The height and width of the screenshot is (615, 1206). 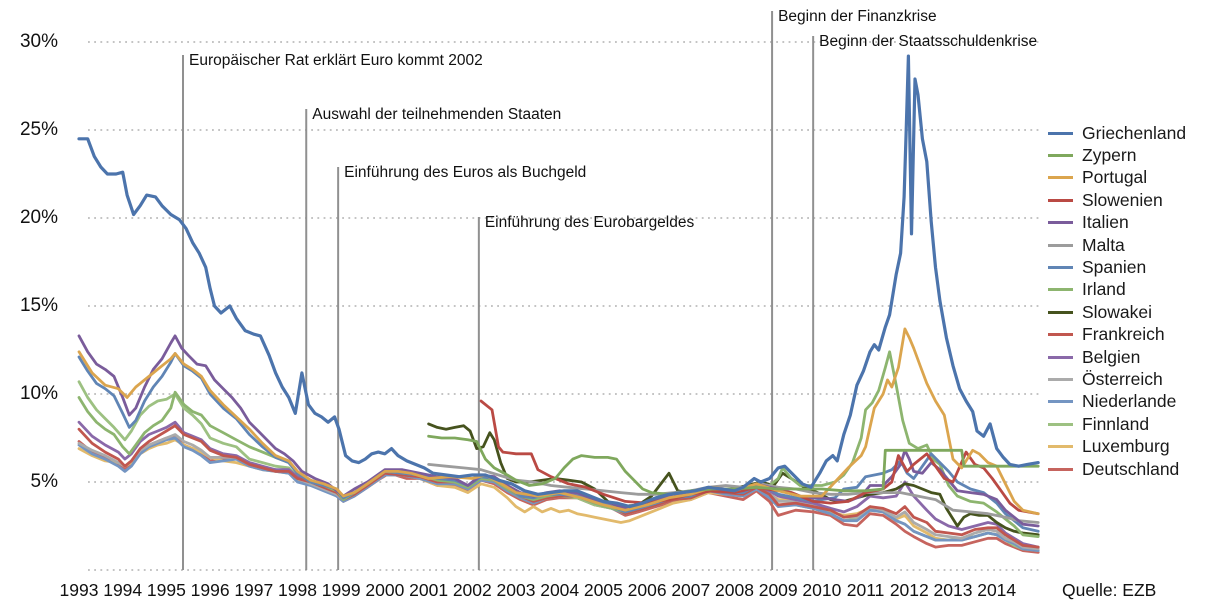 What do you see at coordinates (1114, 267) in the screenshot?
I see `legend-label: Spanien` at bounding box center [1114, 267].